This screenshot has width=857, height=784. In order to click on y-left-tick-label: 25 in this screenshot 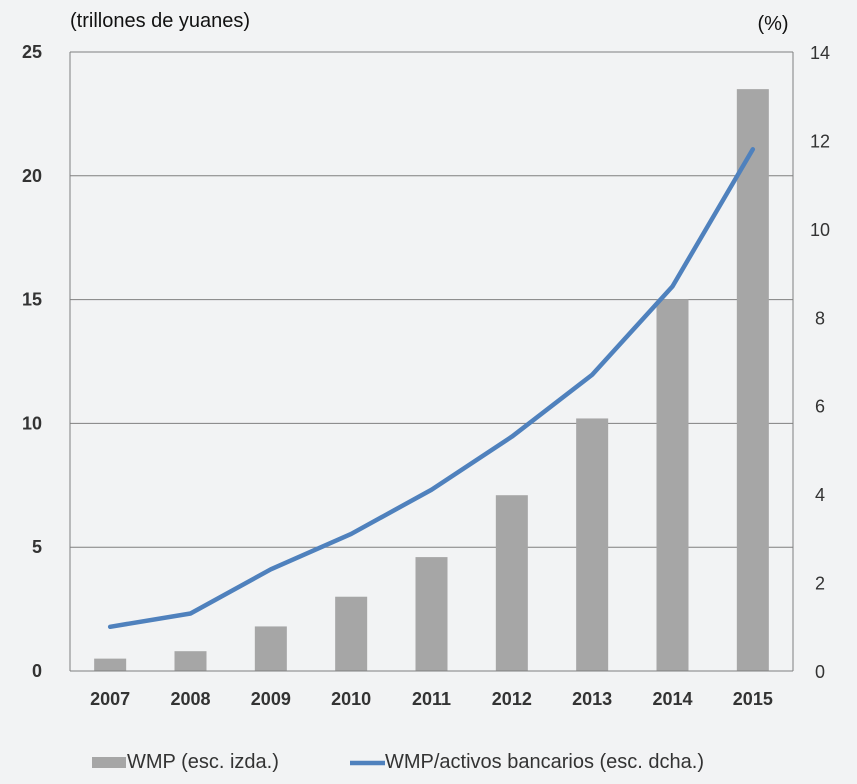, I will do `click(32, 52)`.